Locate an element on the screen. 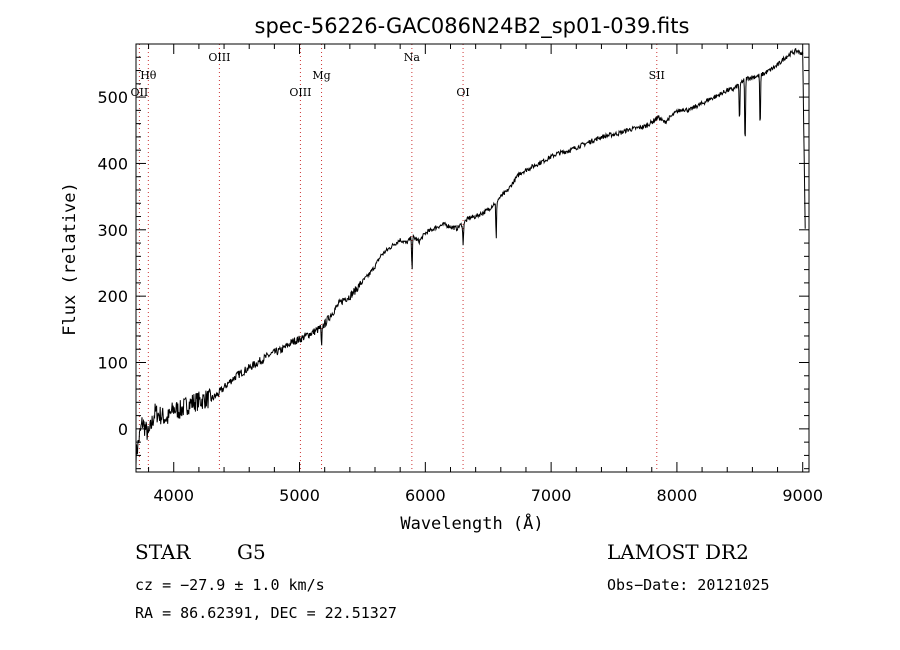  object-subclass: G5 is located at coordinates (251, 552).